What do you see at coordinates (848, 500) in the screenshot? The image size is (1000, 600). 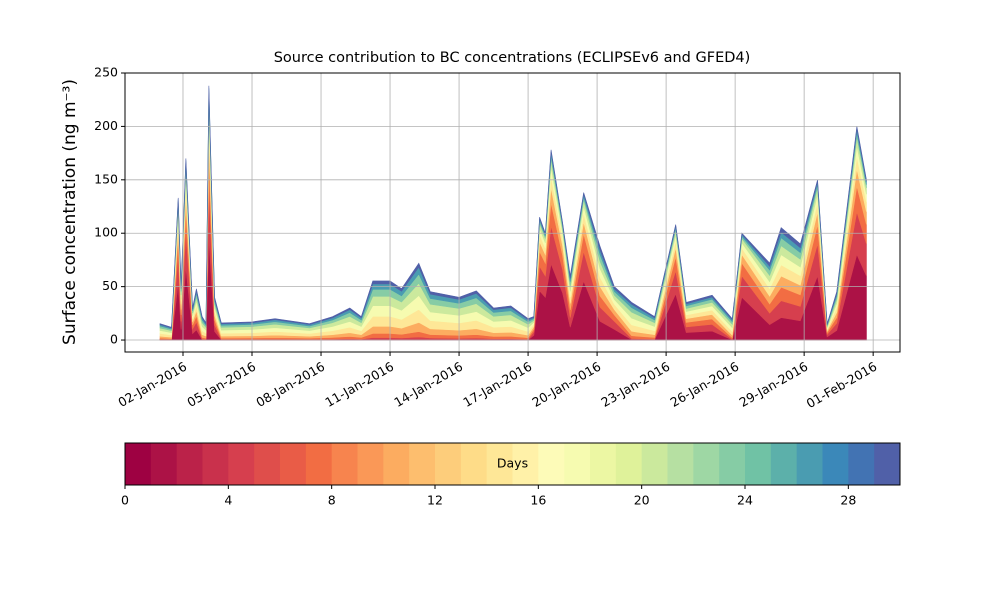 I see `colorbar-tick-label: 28` at bounding box center [848, 500].